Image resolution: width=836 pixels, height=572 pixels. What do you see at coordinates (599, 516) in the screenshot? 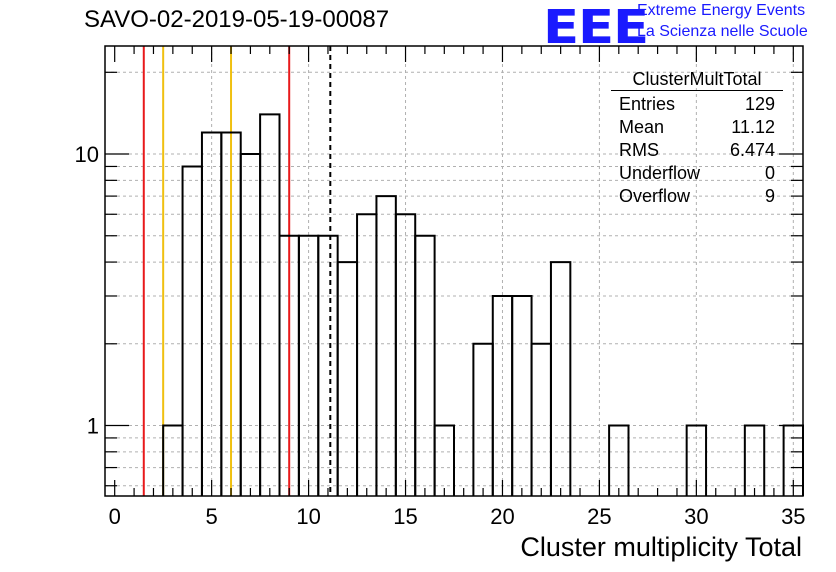
I see `x-tick-label: 25` at bounding box center [599, 516].